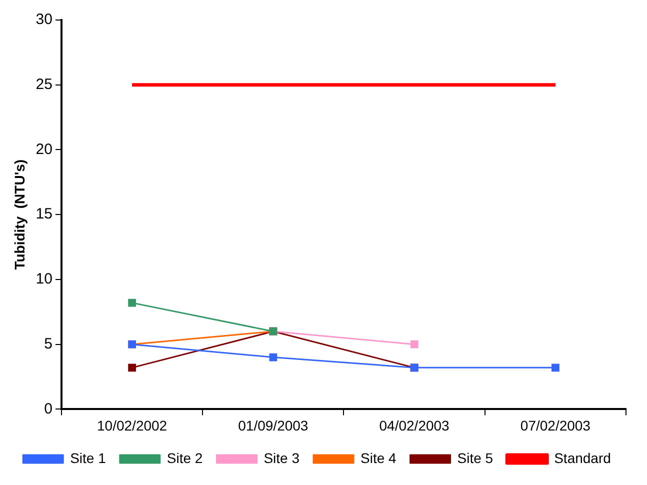 The height and width of the screenshot is (485, 647). I want to click on x-tick-label: 07/02/2003, so click(555, 425).